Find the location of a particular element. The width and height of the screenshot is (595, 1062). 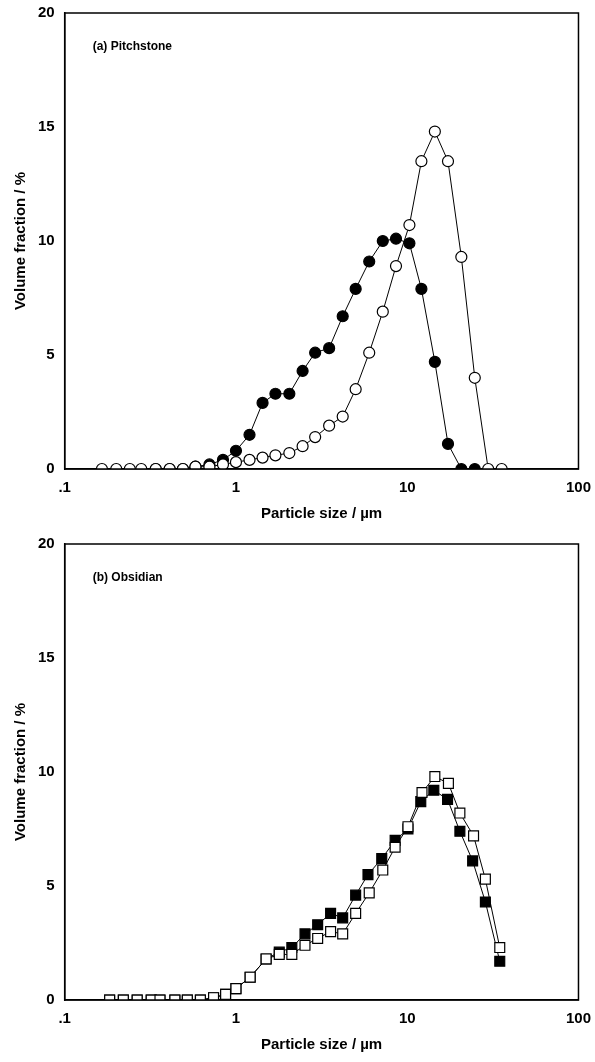

text: (a) Pitchstone is located at coordinates (132, 46).